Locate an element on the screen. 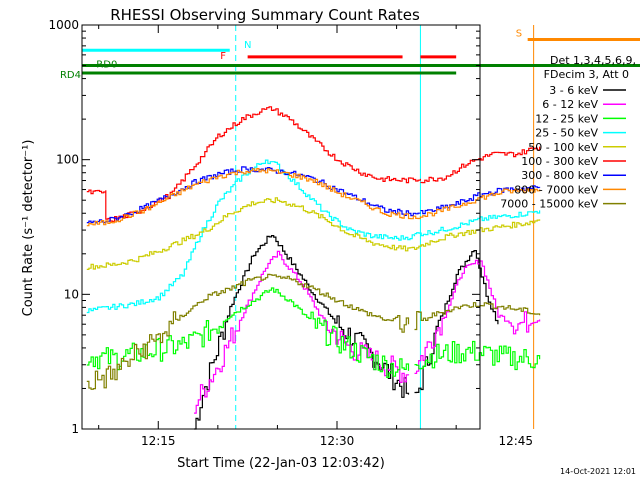  legend-label-3-6-kev: 3 - 6 keV is located at coordinates (573, 90).